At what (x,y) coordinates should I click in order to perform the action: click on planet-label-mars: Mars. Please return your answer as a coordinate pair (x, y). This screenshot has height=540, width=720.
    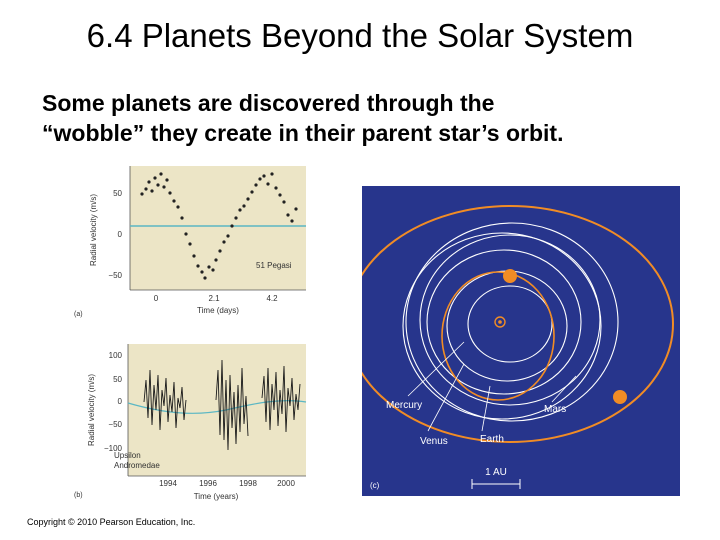
    Looking at the image, I should click on (555, 409).